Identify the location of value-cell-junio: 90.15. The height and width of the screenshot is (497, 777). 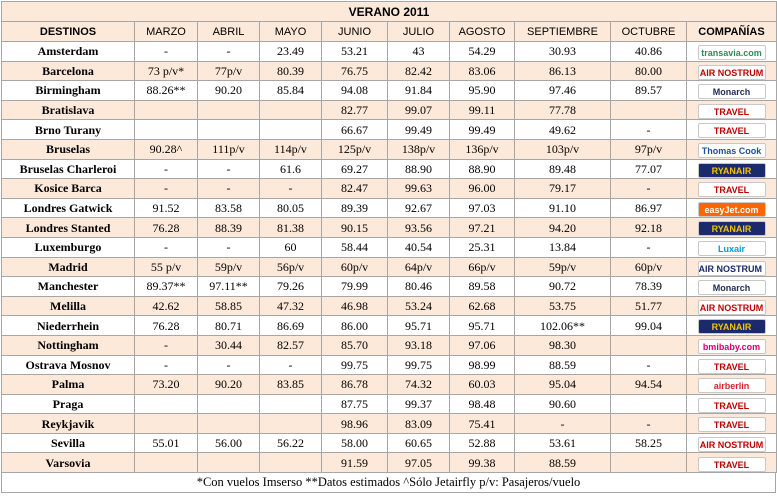
(354, 227).